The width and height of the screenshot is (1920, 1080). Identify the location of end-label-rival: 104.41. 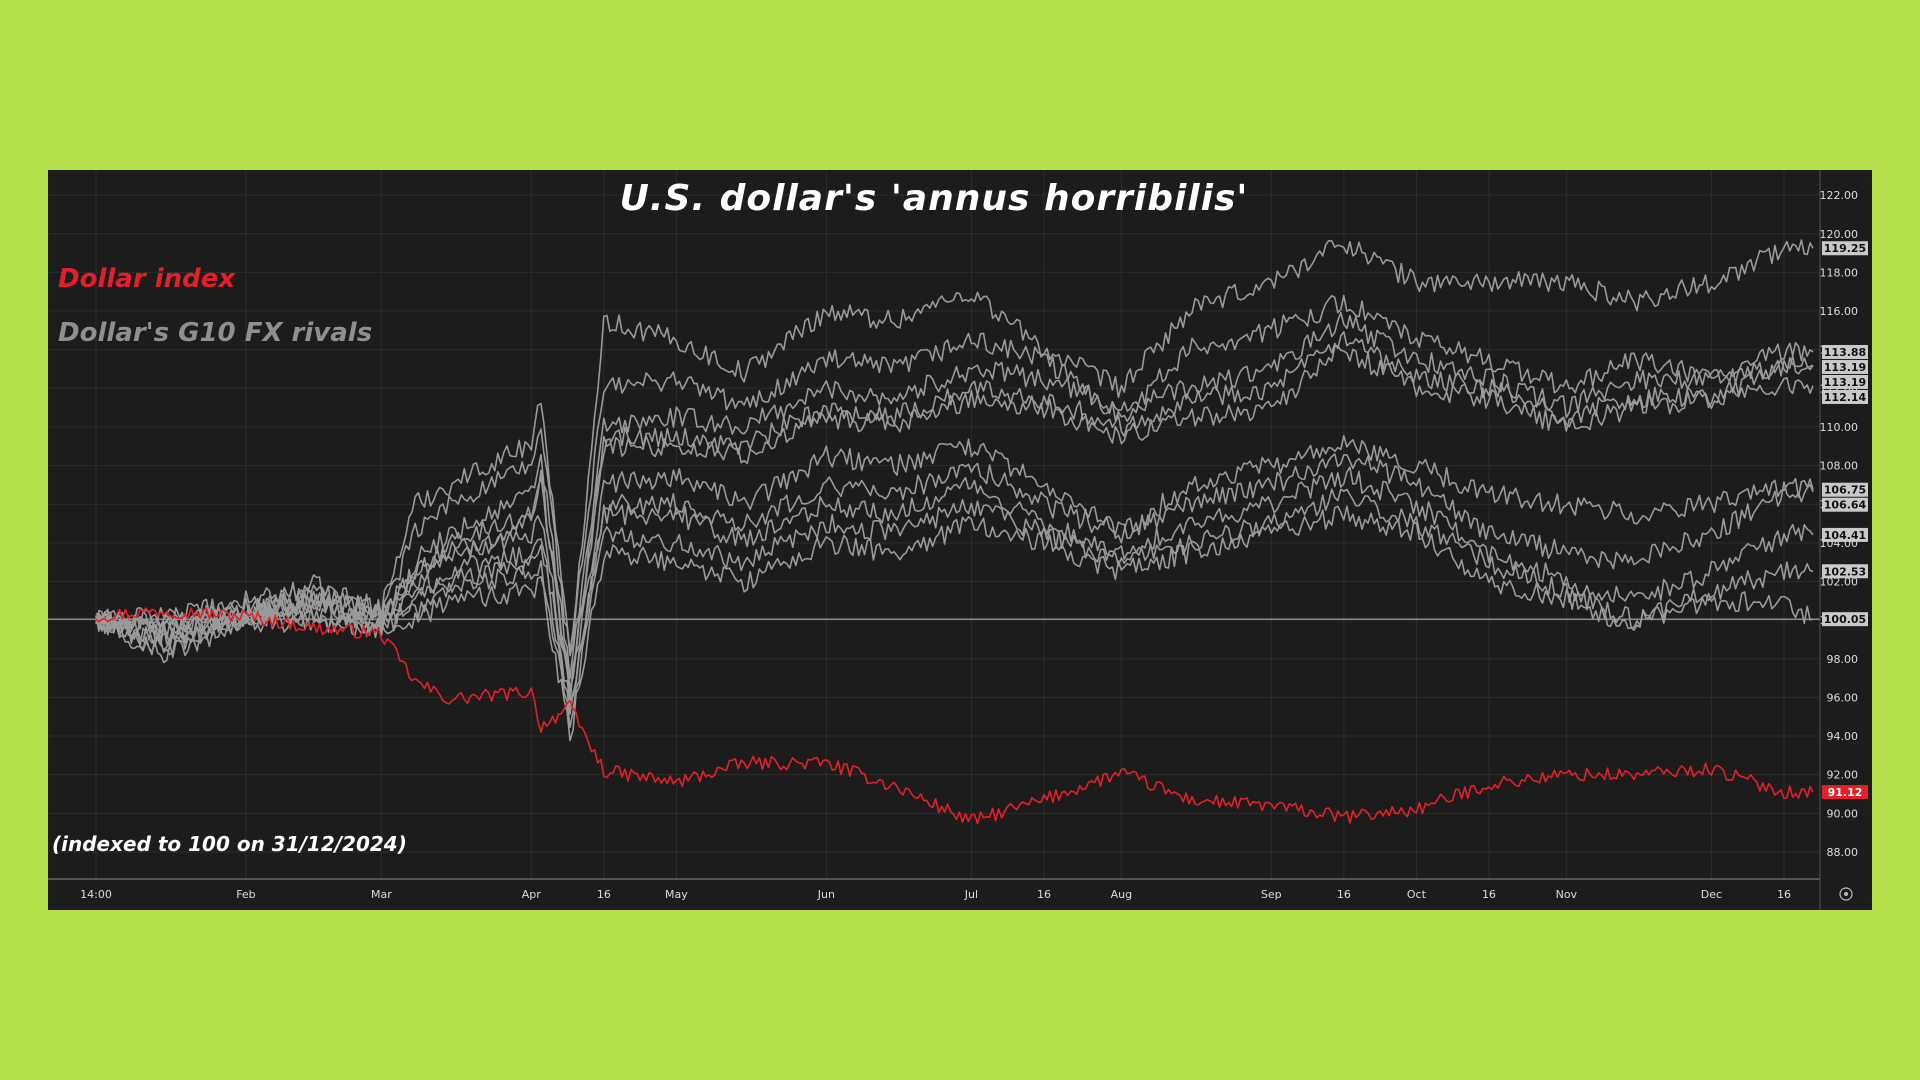
(1845, 534).